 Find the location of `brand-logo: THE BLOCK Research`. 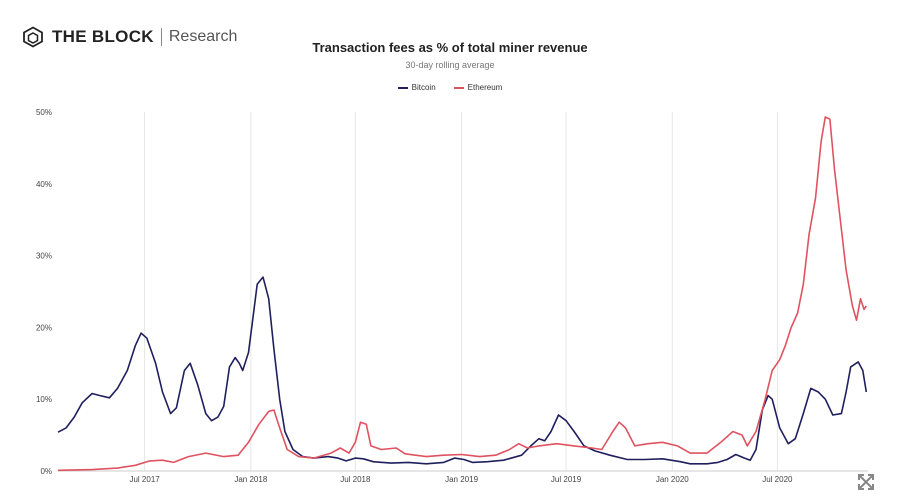

brand-logo: THE BLOCK Research is located at coordinates (129, 37).